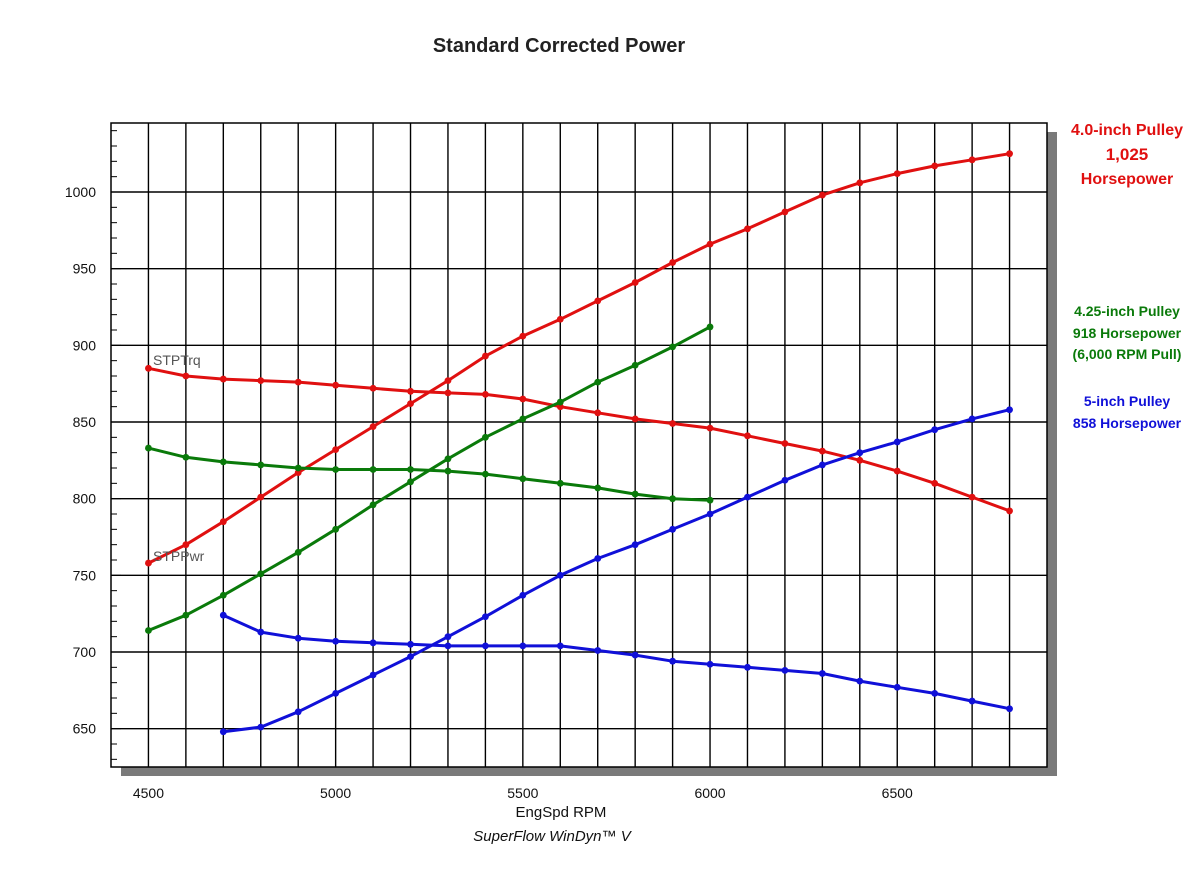  I want to click on x-tick-label: 4500, so click(148, 793).